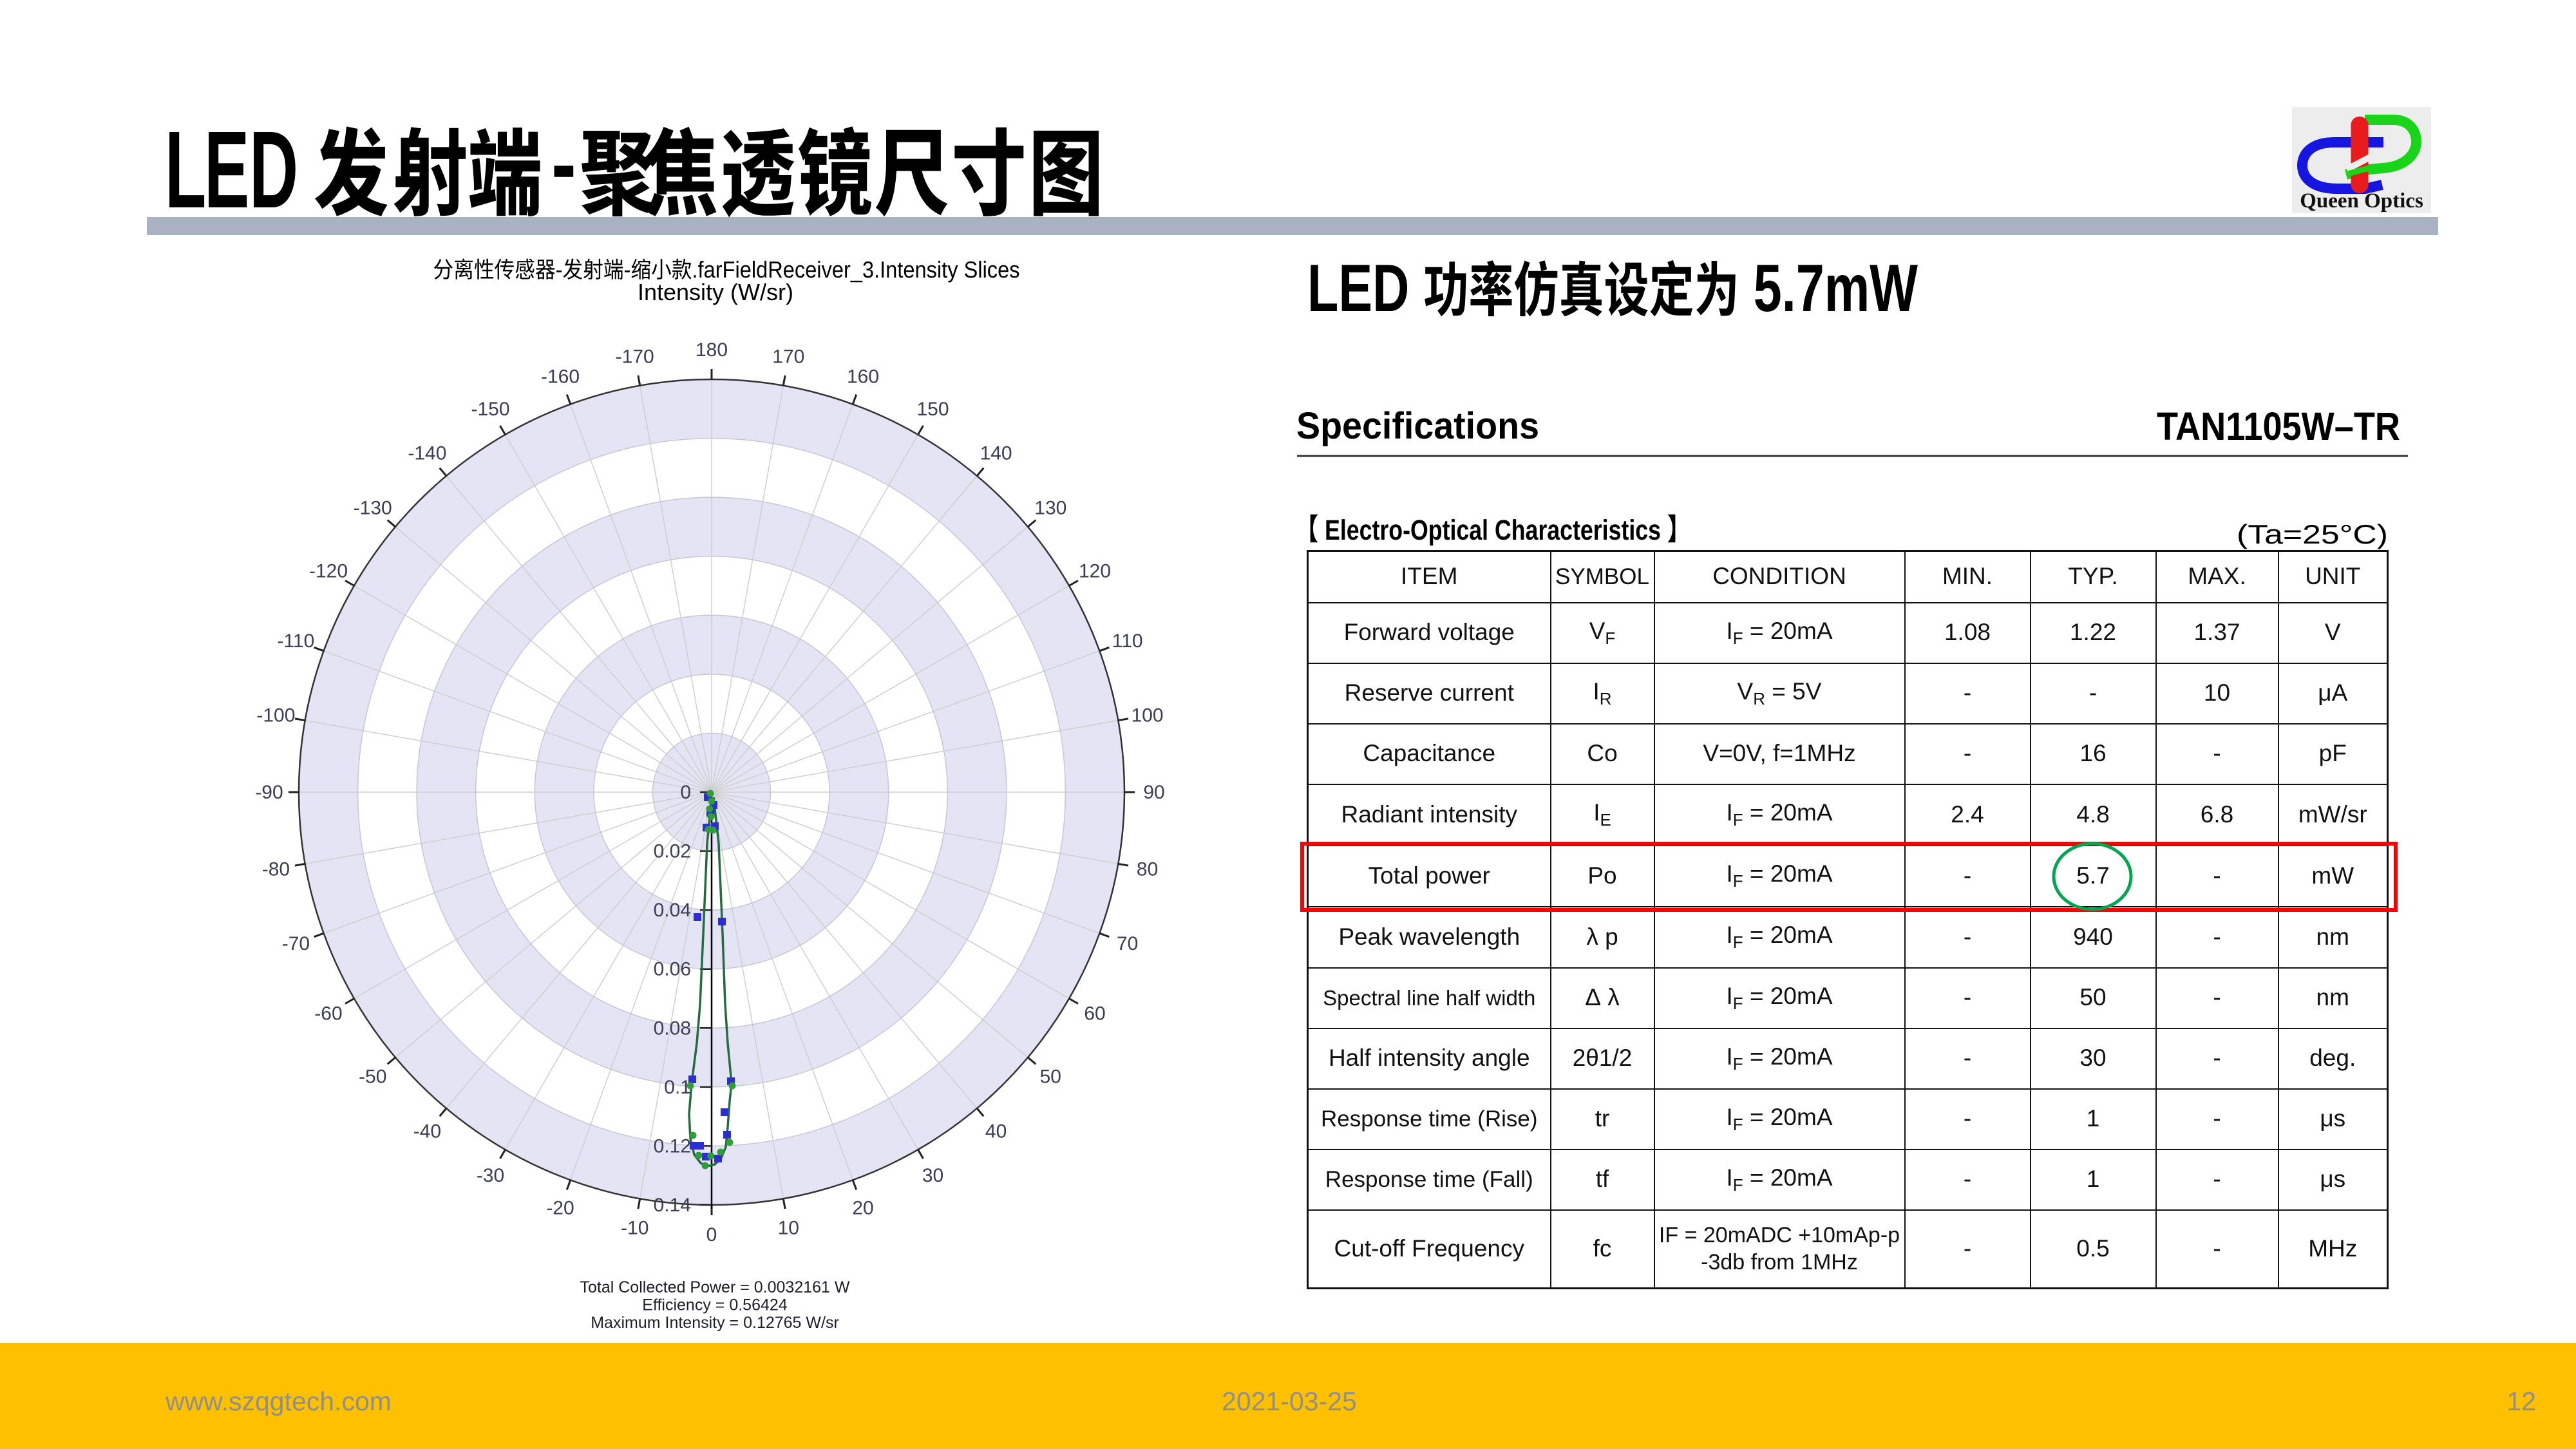 The image size is (2576, 1449). Describe the element at coordinates (1050, 508) in the screenshot. I see `svg-text: 130` at that location.